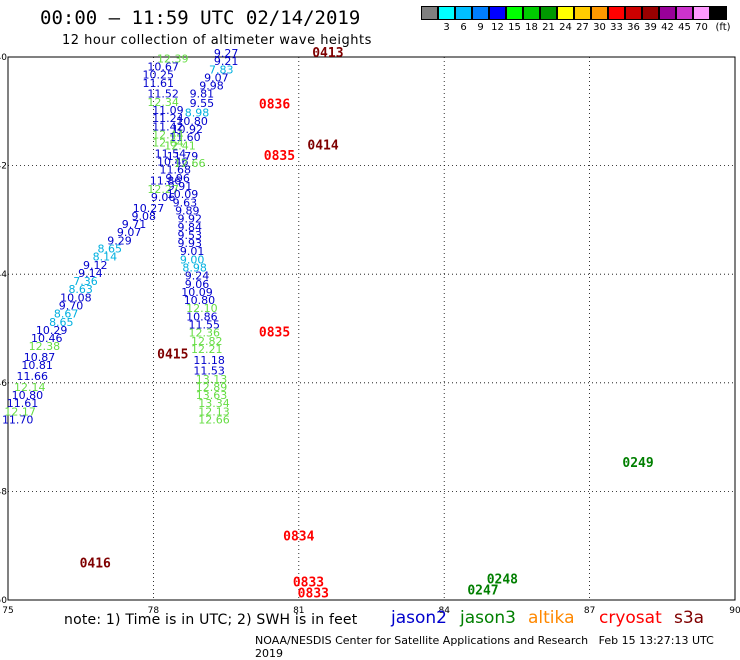  What do you see at coordinates (80, 289) in the screenshot?
I see `swh-label: 8.63` at bounding box center [80, 289].